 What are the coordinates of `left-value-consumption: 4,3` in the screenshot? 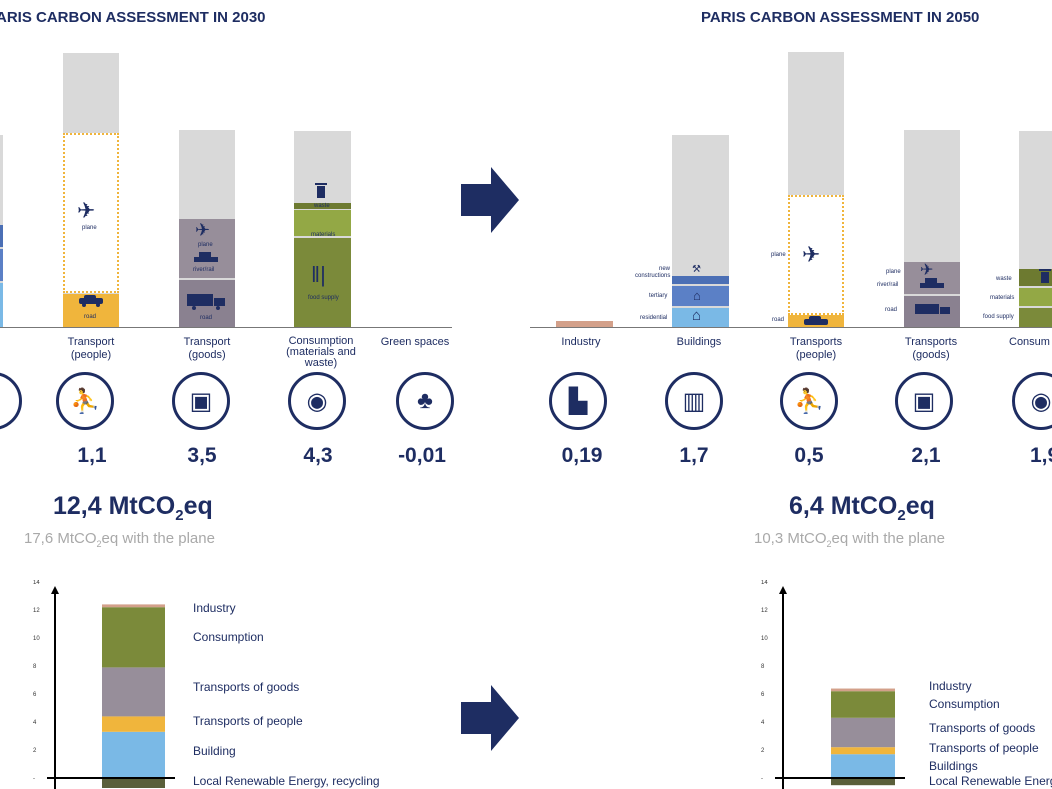 It's located at (318, 455).